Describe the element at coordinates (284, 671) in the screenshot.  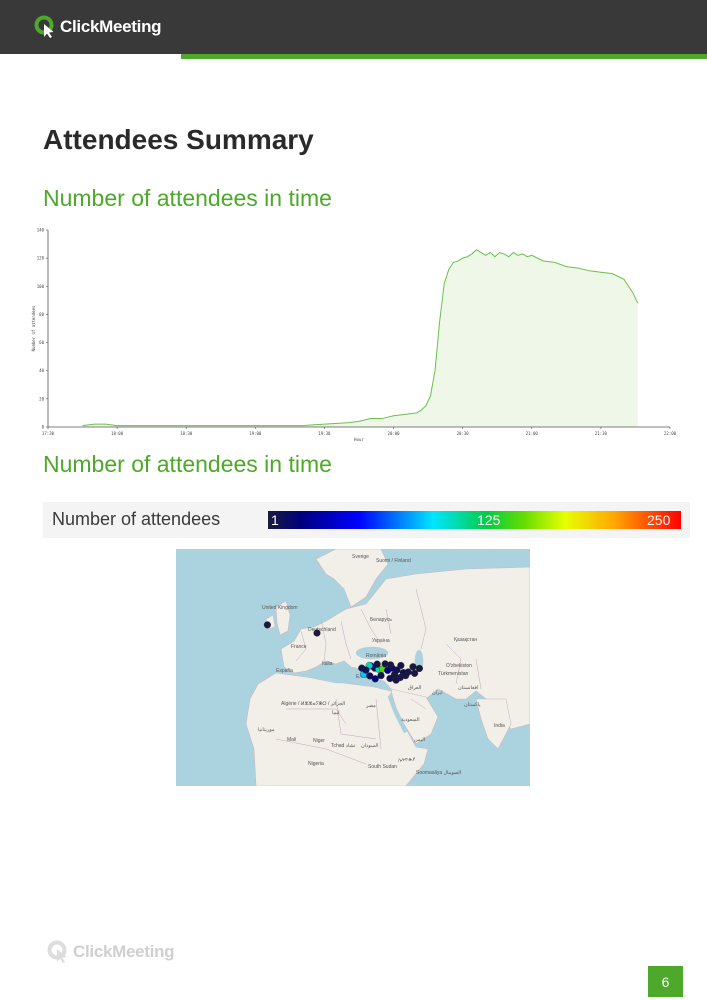
I see `svg-text: España` at that location.